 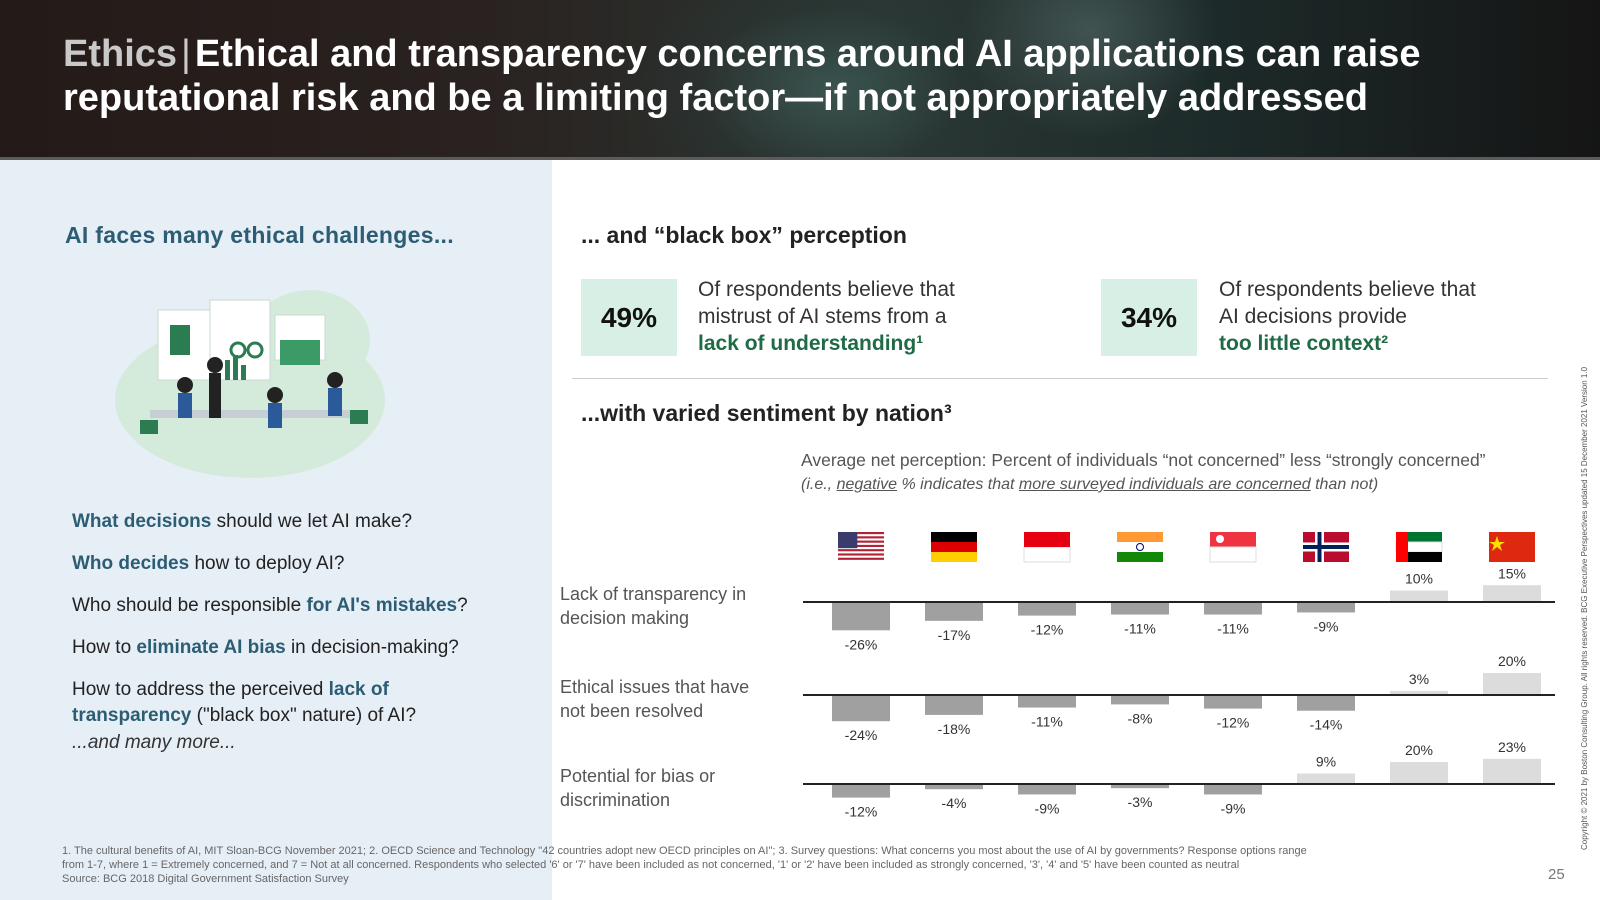 I want to click on value-label-china-row-2: 20%, so click(x=1512, y=661).